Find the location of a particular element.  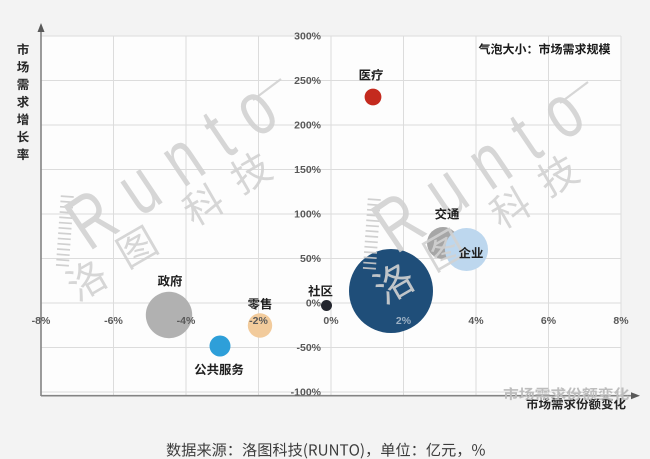

svg-text: 8% is located at coordinates (621, 321).